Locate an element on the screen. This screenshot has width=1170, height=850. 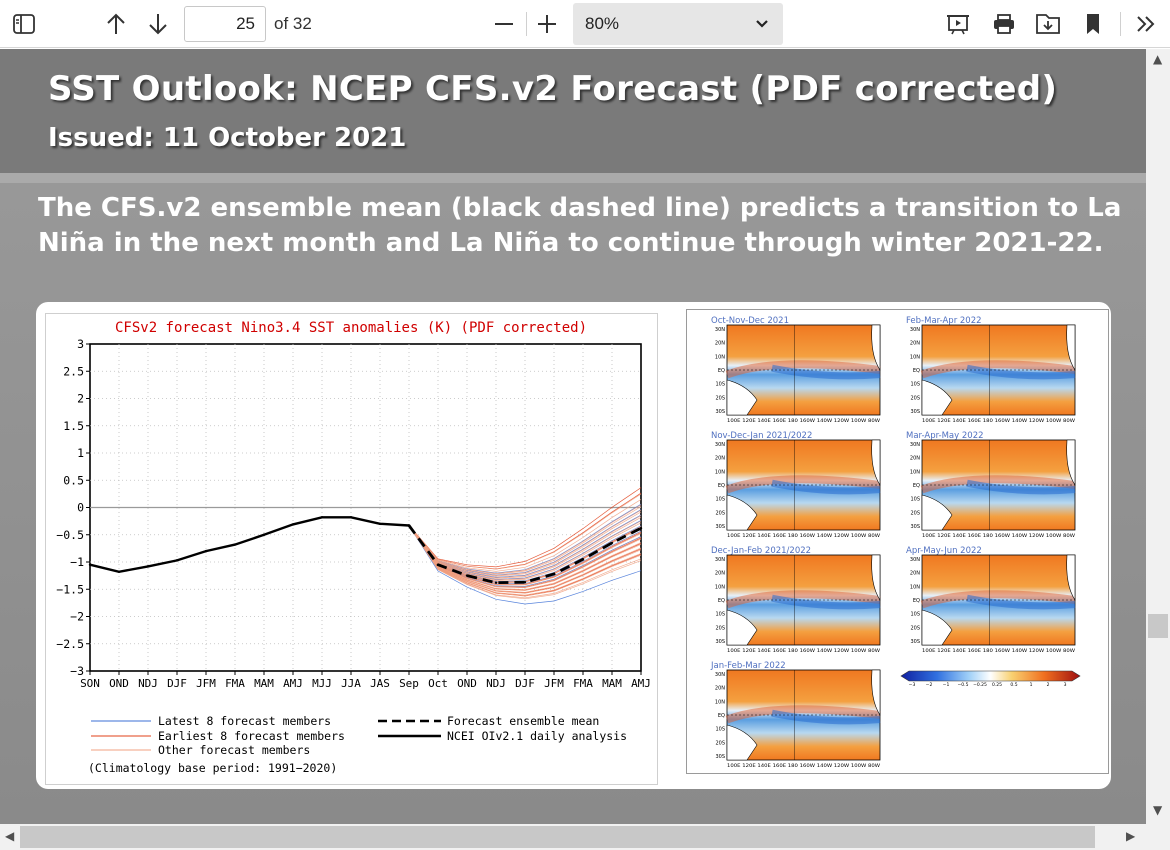
scroll-up-icon: ▲ is located at coordinates (1158, 59).